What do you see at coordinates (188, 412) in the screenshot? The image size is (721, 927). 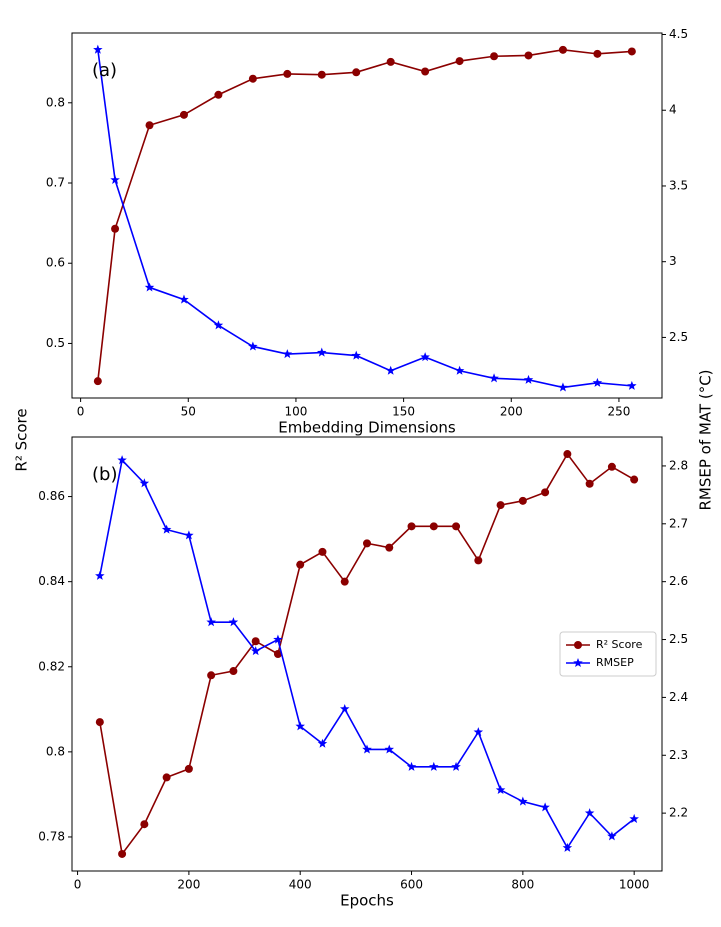 I see `x-tick-label: 50` at bounding box center [188, 412].